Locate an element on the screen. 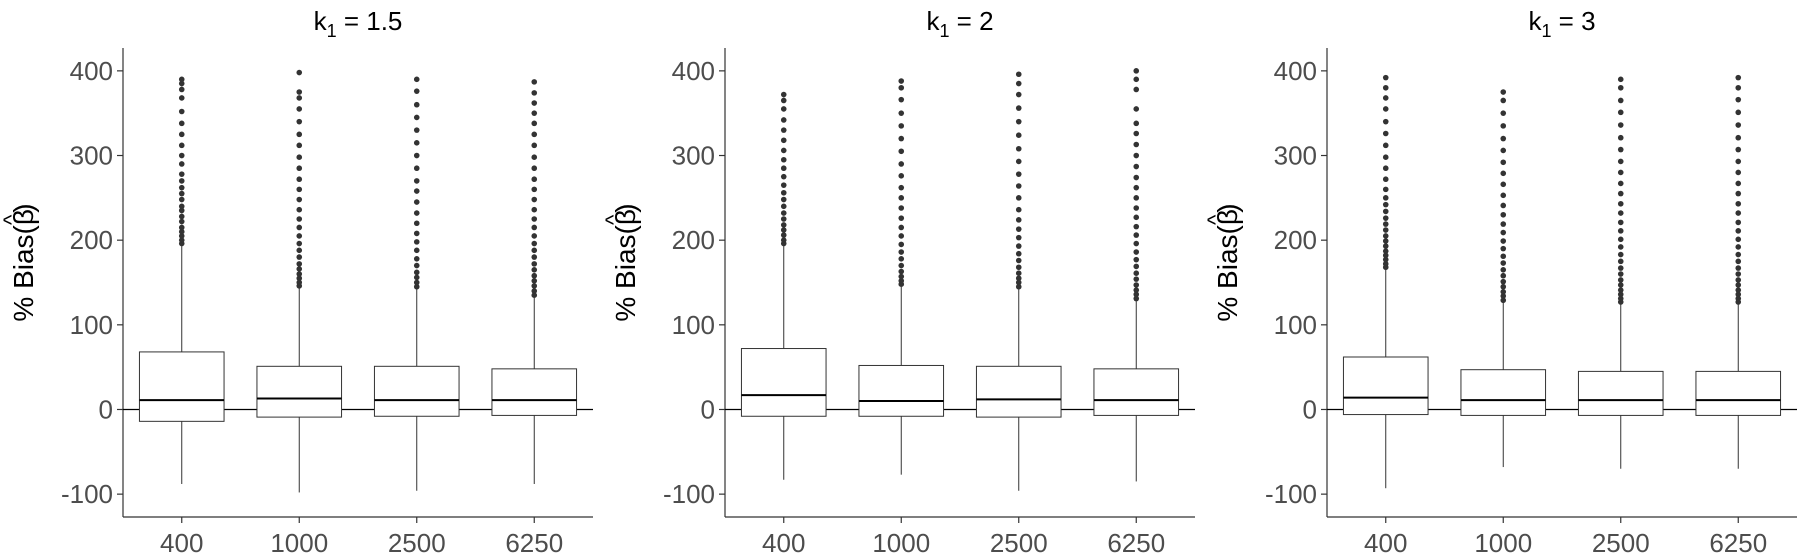 This screenshot has height=558, width=1800. x-tick-label: 1000 is located at coordinates (901, 543).